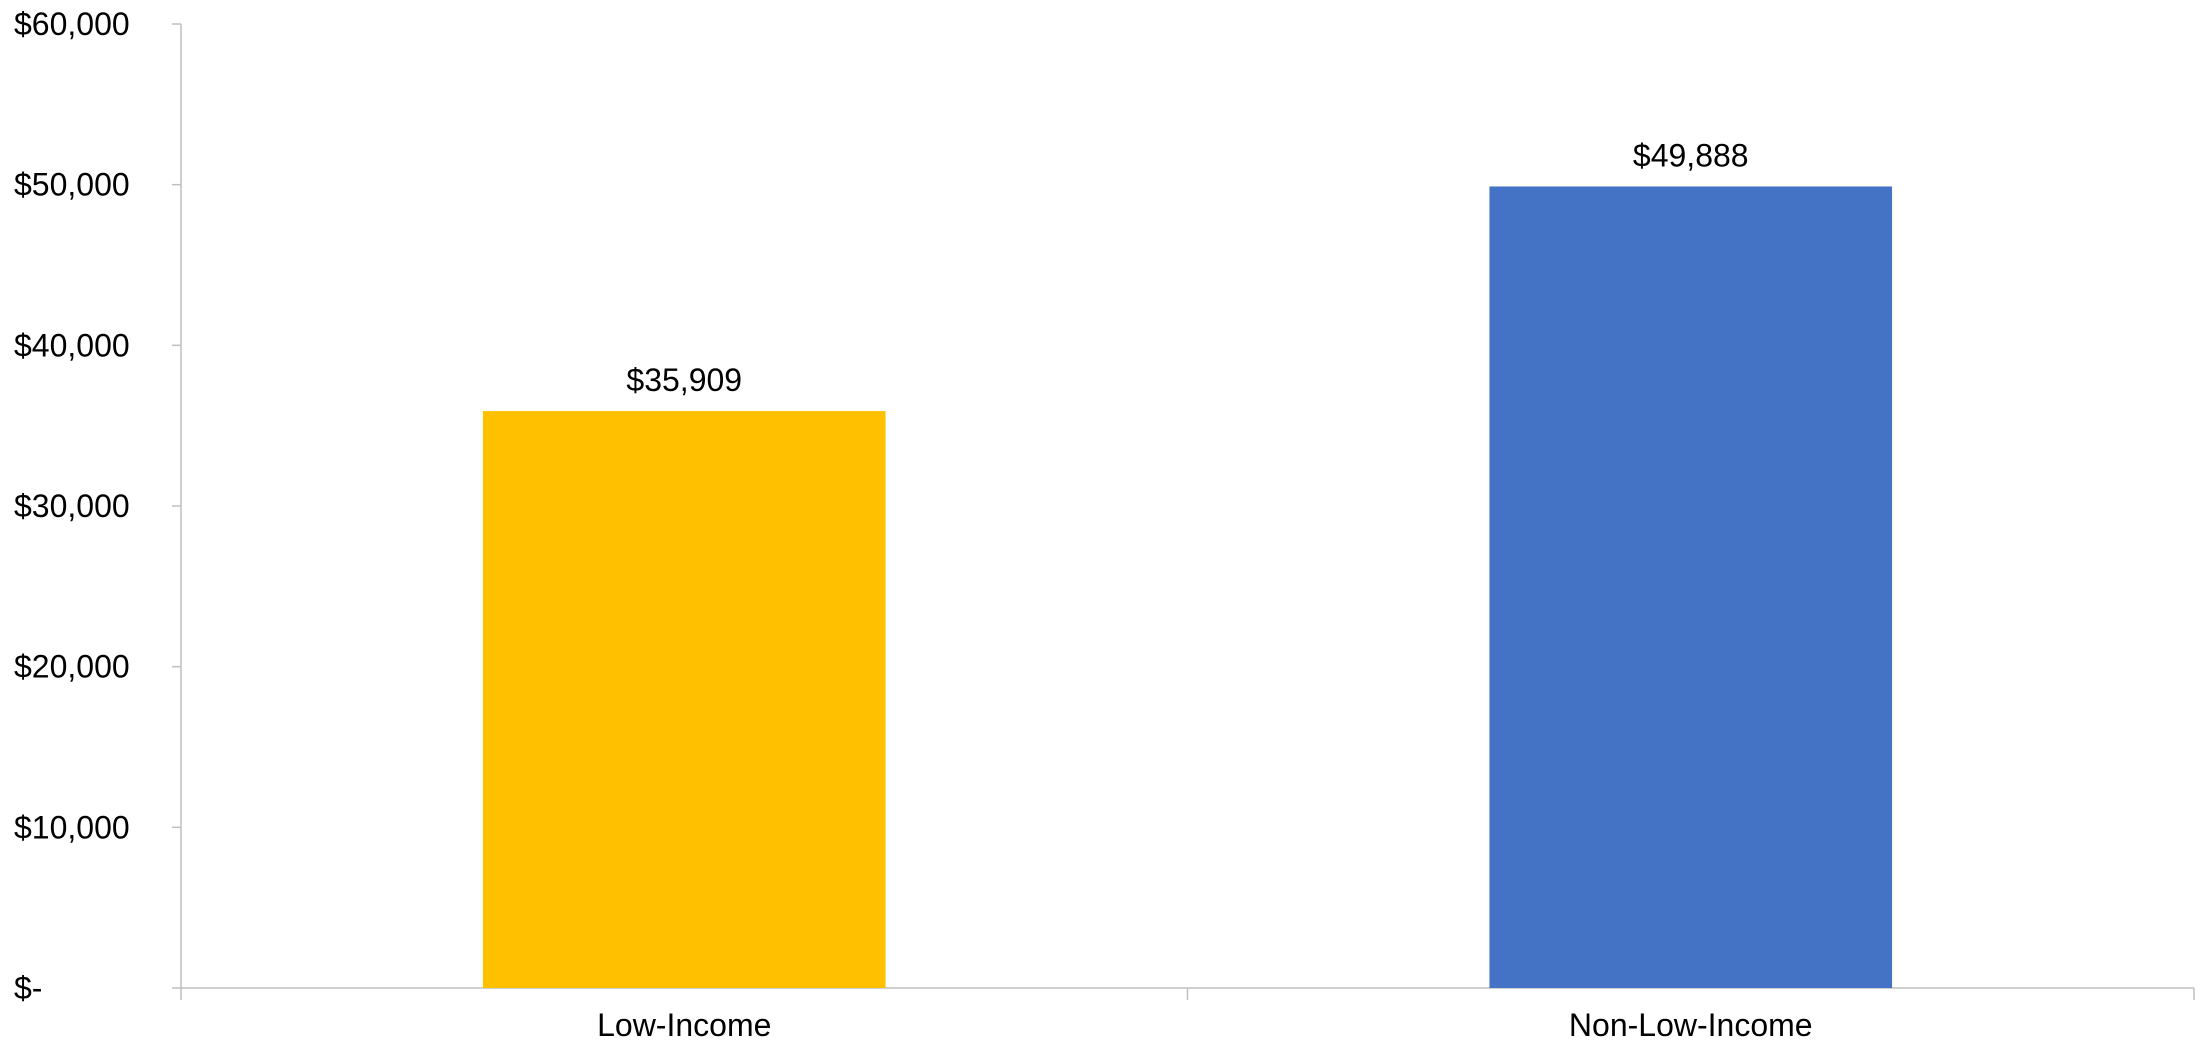  What do you see at coordinates (1691, 1025) in the screenshot?
I see `category-label: Non-Low-Income` at bounding box center [1691, 1025].